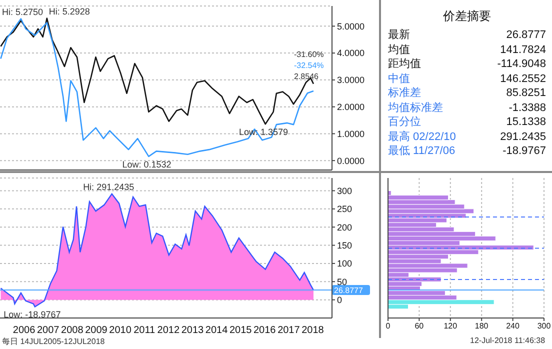 The width and height of the screenshot is (552, 349). What do you see at coordinates (72, 330) in the screenshot?
I see `x-tick-label: 2008` at bounding box center [72, 330].